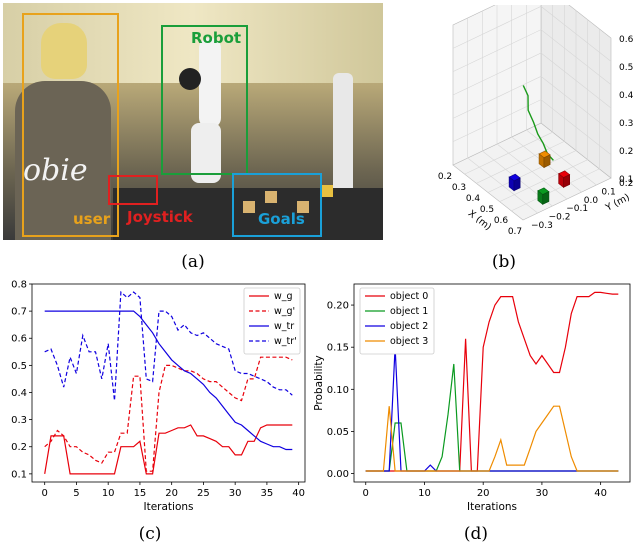  Describe the element at coordinates (70, 125) in the screenshot. I see `user-bbox` at that location.